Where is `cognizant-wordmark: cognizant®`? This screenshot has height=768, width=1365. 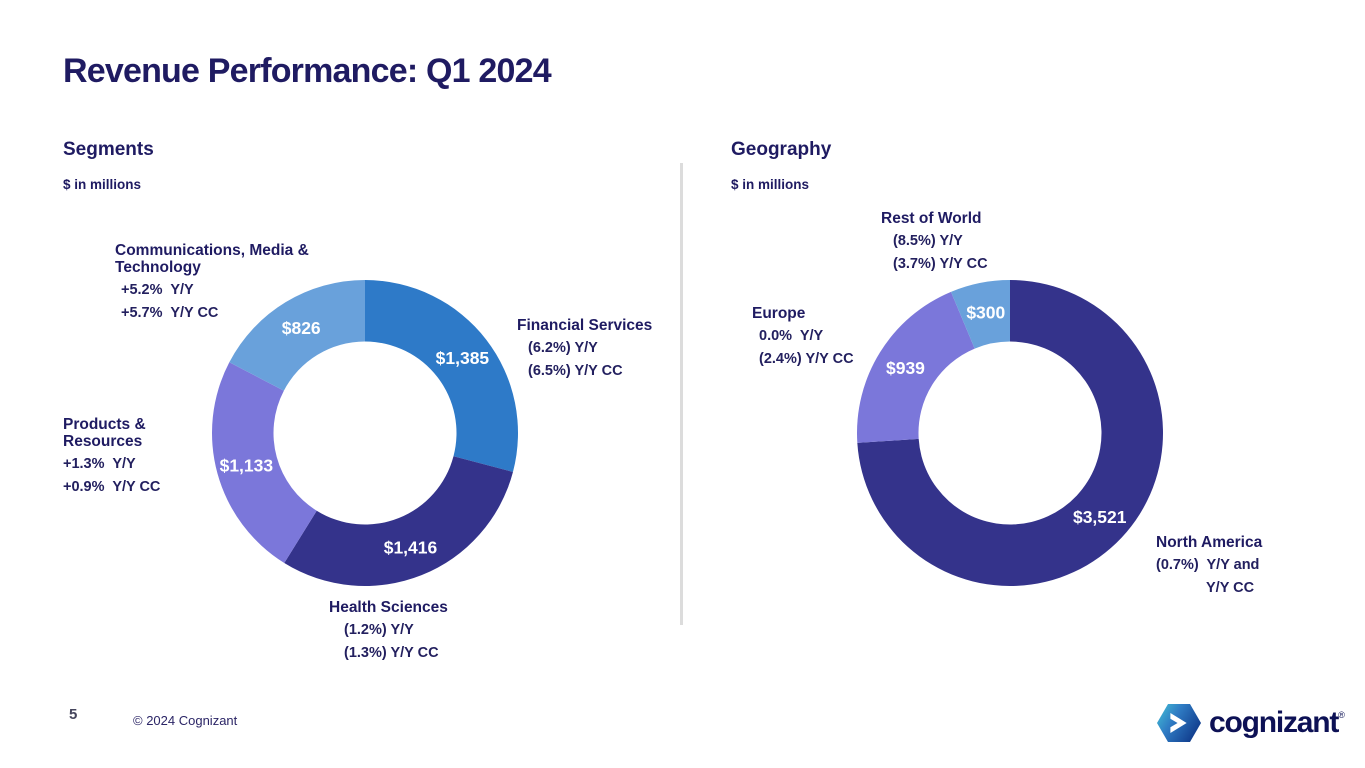 cognizant-wordmark: cognizant® is located at coordinates (1277, 722).